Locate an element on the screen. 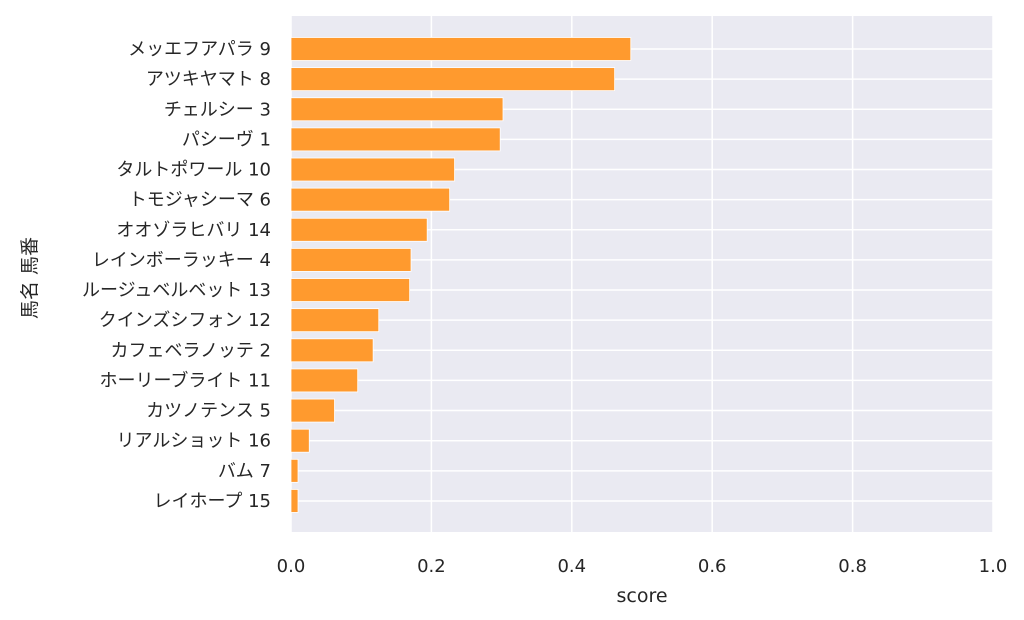  category-label: タルトポワール 10 is located at coordinates (193, 170).